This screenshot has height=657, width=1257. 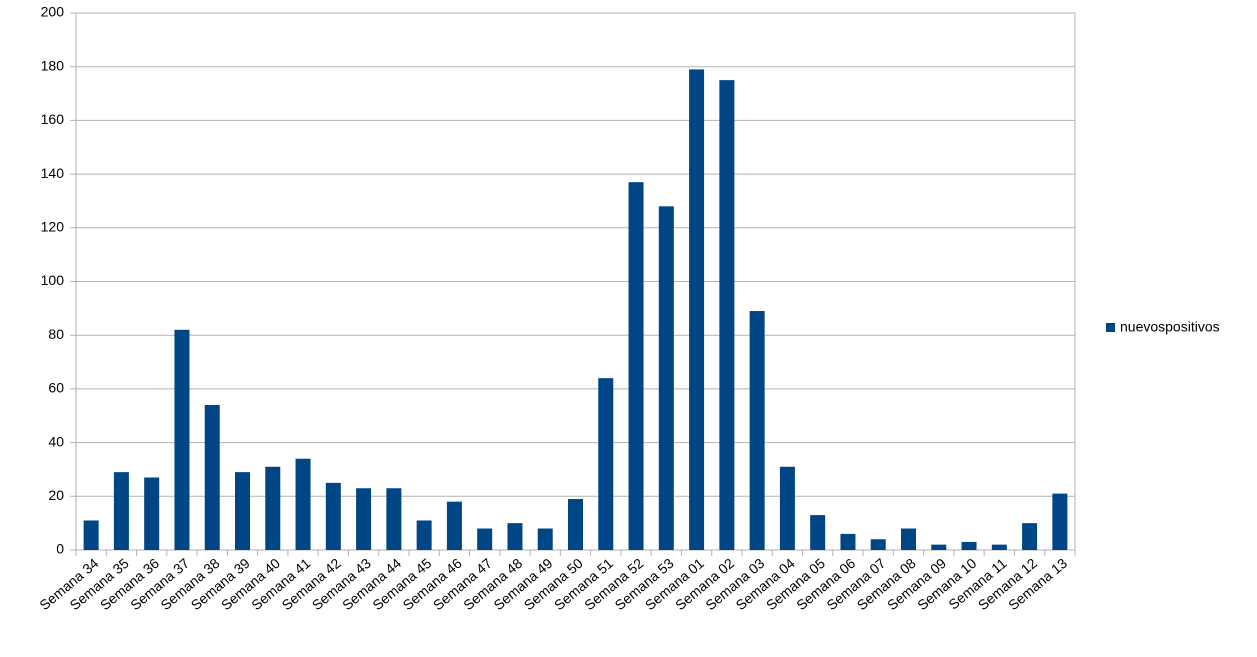 What do you see at coordinates (53, 65) in the screenshot?
I see `y-tick-label: 180` at bounding box center [53, 65].